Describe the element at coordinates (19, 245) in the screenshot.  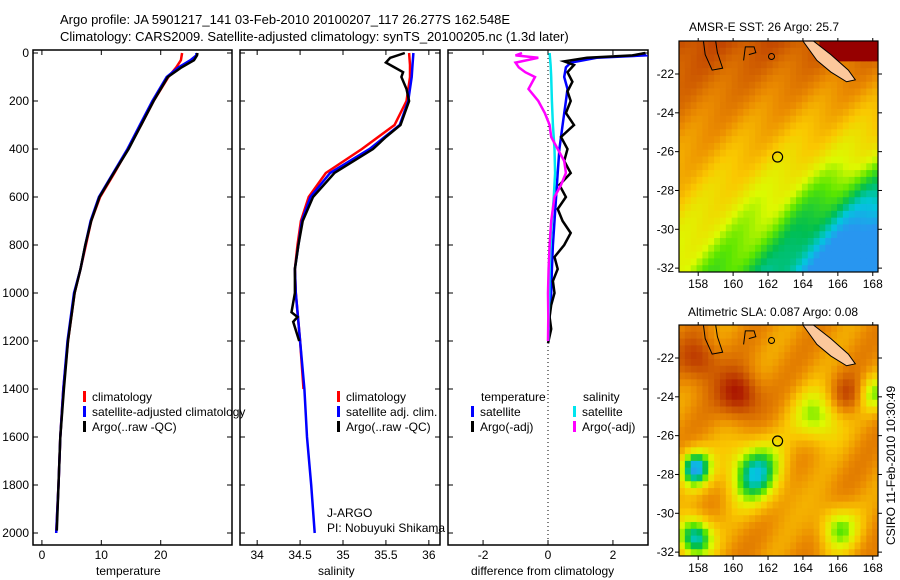
I see `y-tick-label: 800` at that location.